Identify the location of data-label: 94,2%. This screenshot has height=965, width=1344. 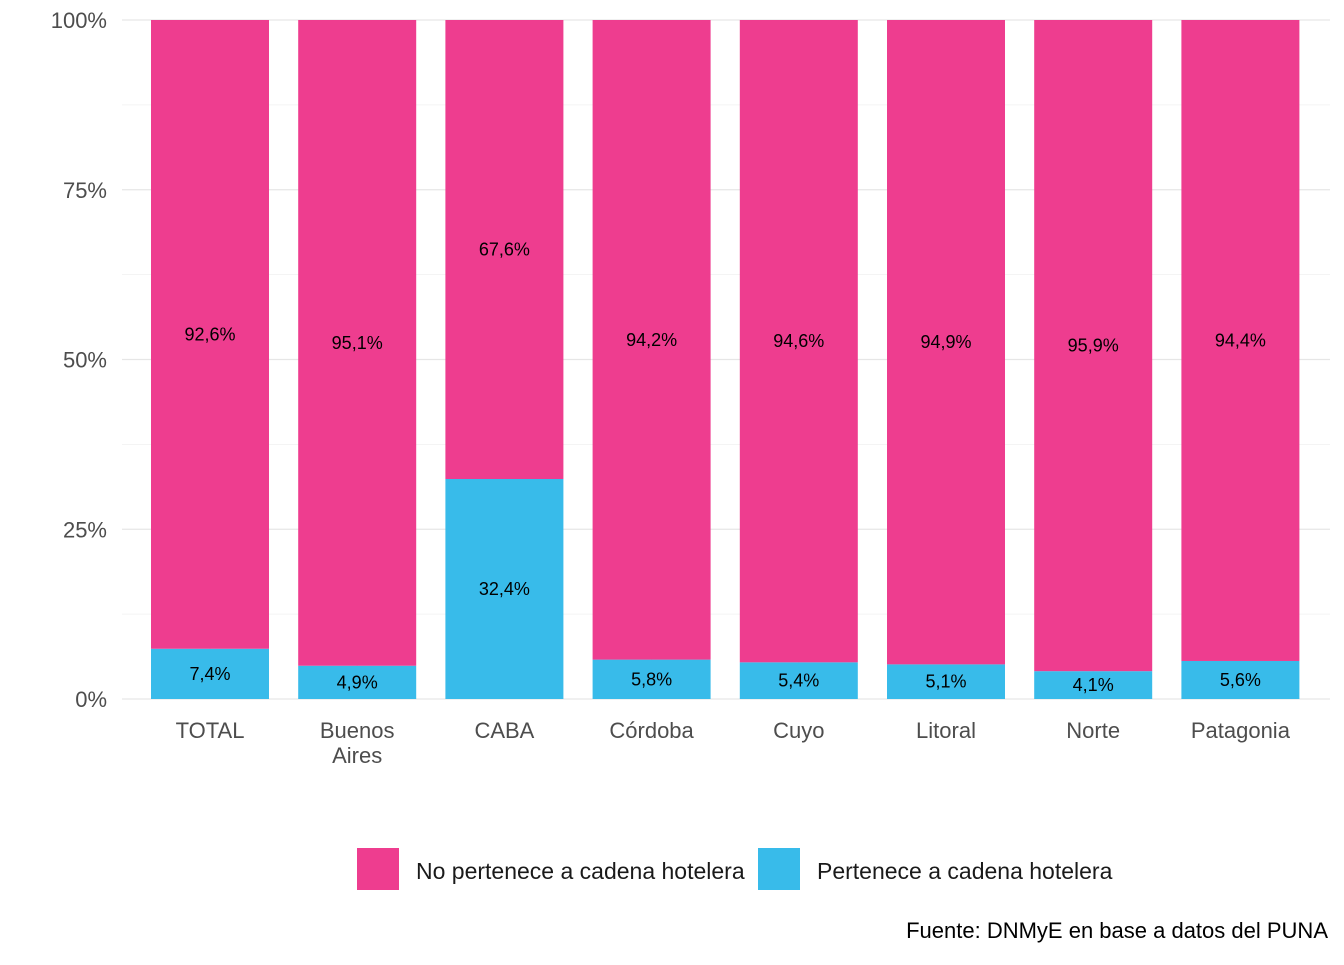
(651, 340).